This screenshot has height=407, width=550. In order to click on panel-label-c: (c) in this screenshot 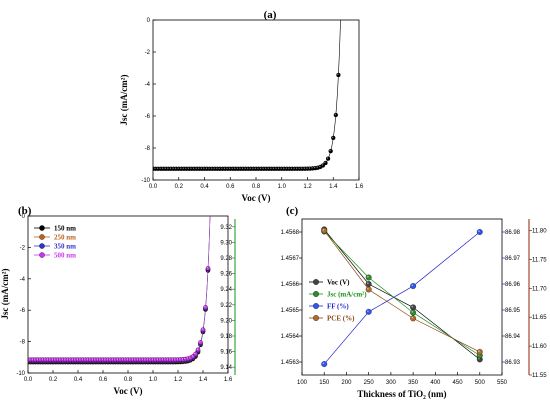, I will do `click(292, 211)`.